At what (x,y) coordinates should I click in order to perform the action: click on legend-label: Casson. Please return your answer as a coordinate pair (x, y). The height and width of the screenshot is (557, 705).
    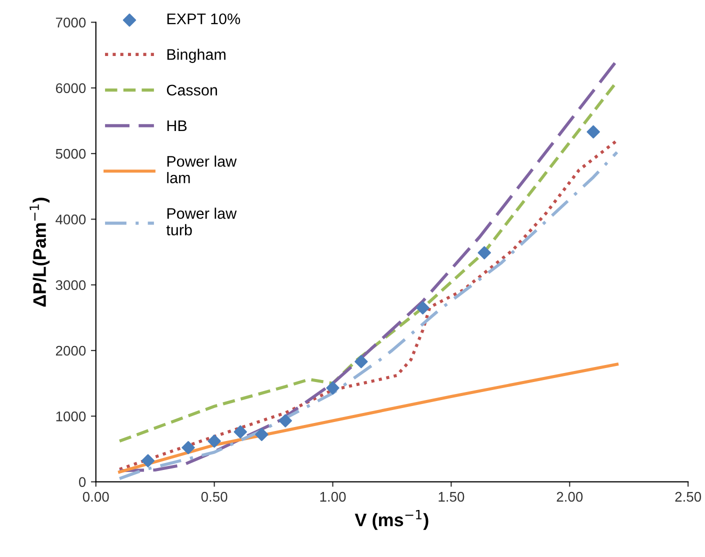
    Looking at the image, I should click on (191, 90).